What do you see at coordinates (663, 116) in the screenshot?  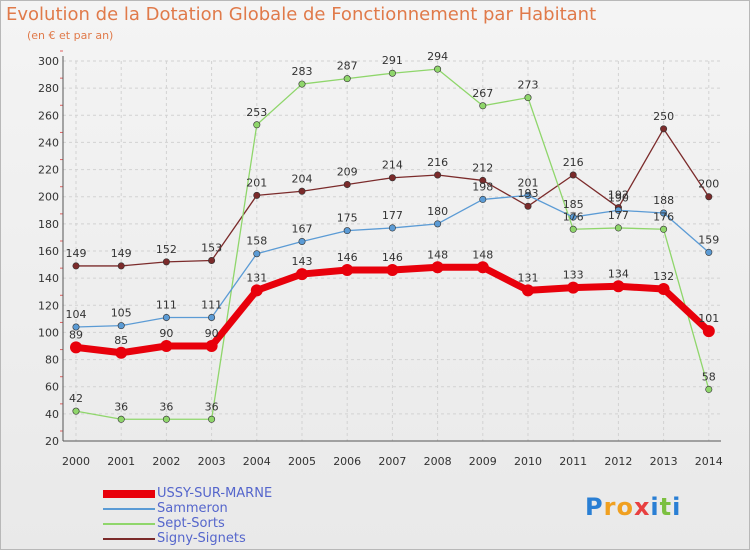 I see `data-label: 250` at bounding box center [663, 116].